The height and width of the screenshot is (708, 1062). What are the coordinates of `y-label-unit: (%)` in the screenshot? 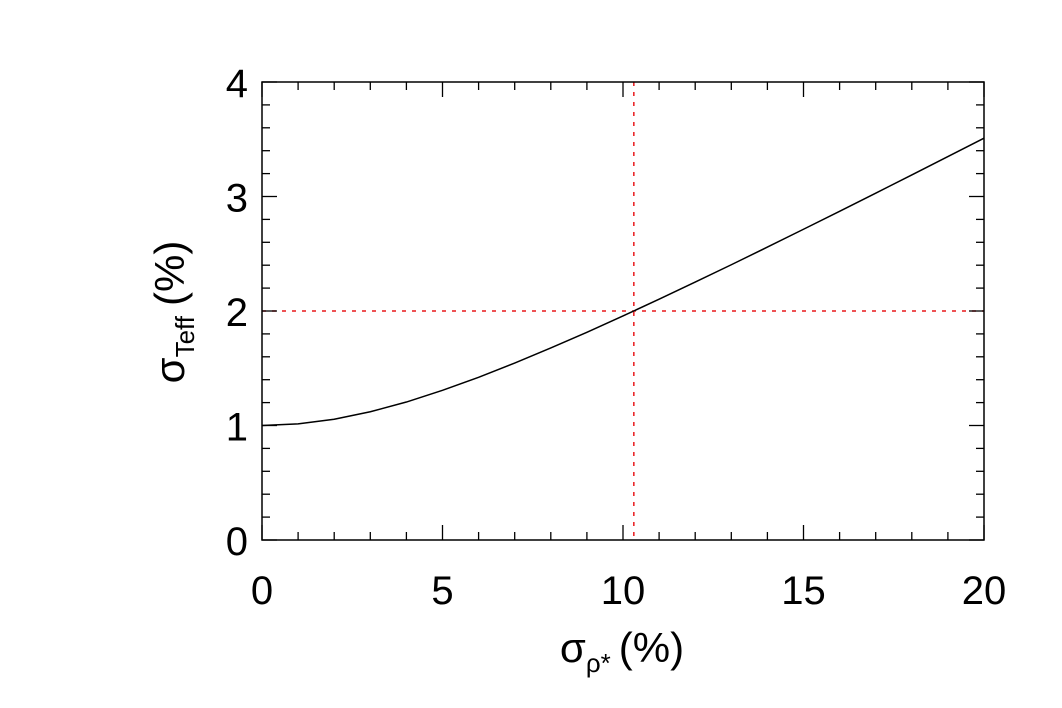 It's located at (169, 273).